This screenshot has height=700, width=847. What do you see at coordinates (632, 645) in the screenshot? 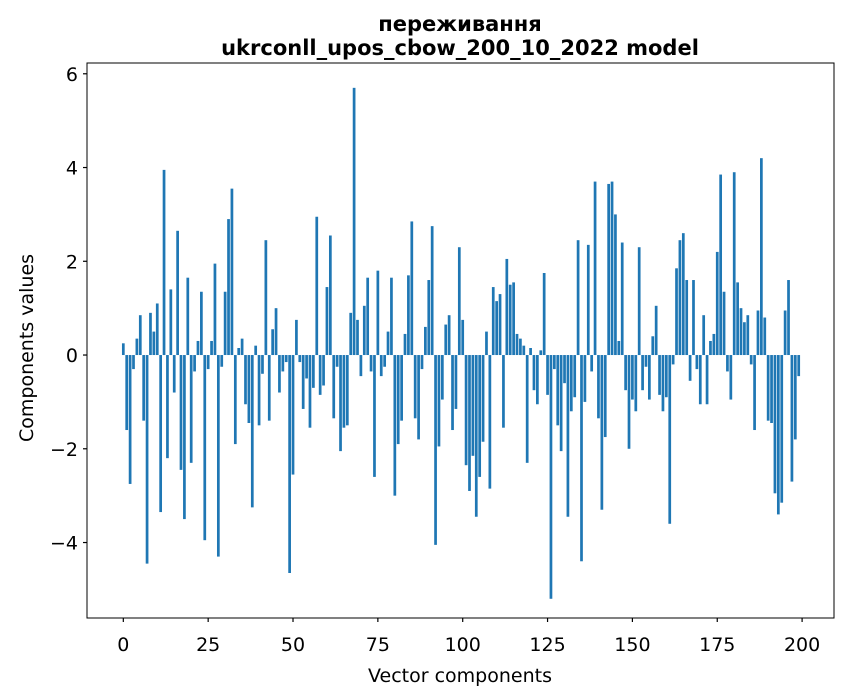
I see `x-tick-label: 150` at bounding box center [632, 645].